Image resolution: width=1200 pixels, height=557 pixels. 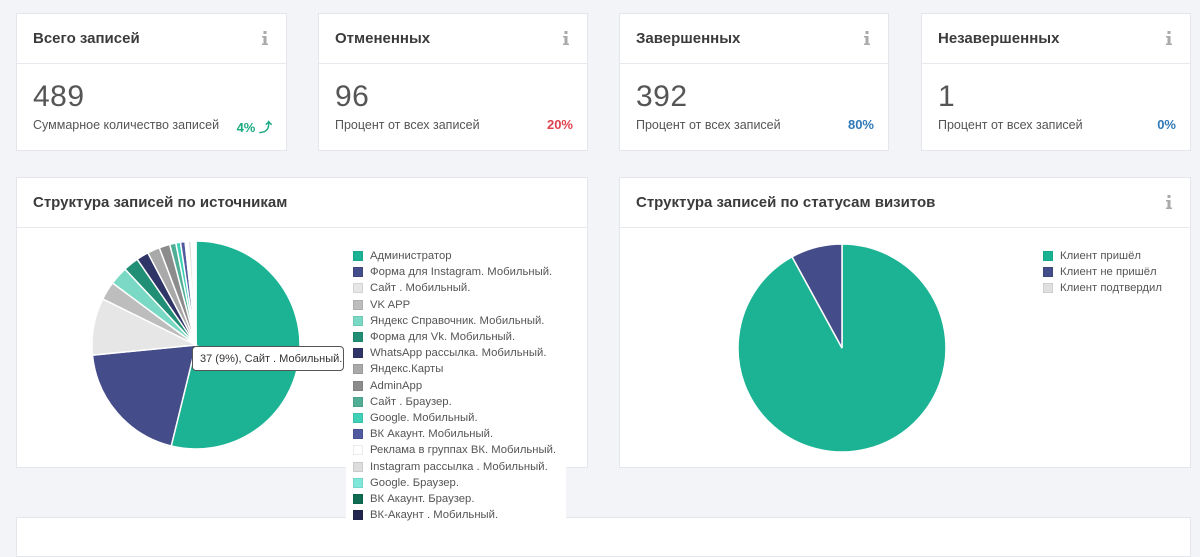 What do you see at coordinates (559, 124) in the screenshot?
I see `stat-percent: 20%` at bounding box center [559, 124].